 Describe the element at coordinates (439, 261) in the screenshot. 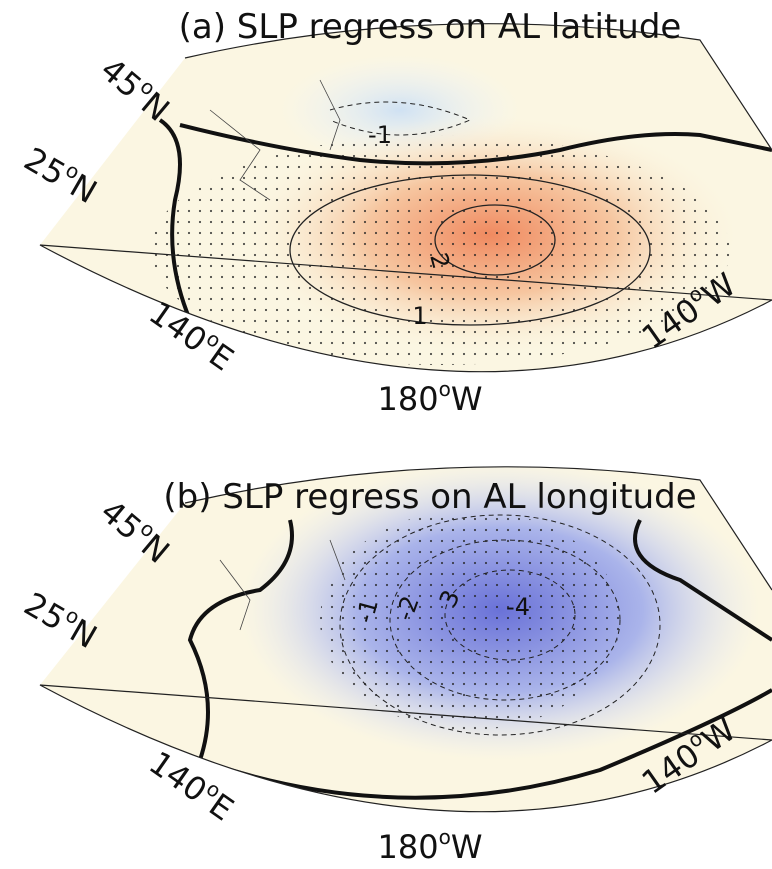

I see `contour-label: 2` at that location.